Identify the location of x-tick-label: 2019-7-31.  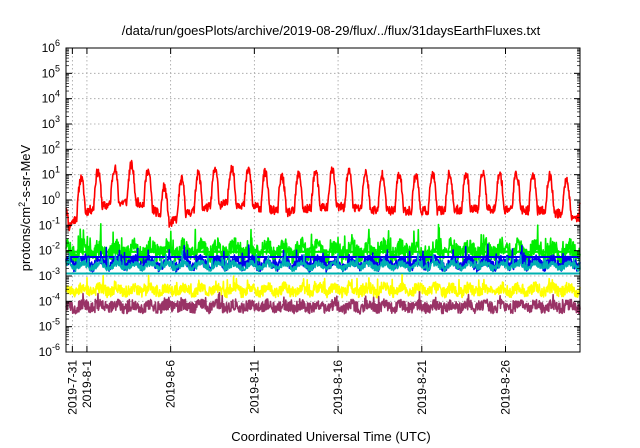
(72, 387).